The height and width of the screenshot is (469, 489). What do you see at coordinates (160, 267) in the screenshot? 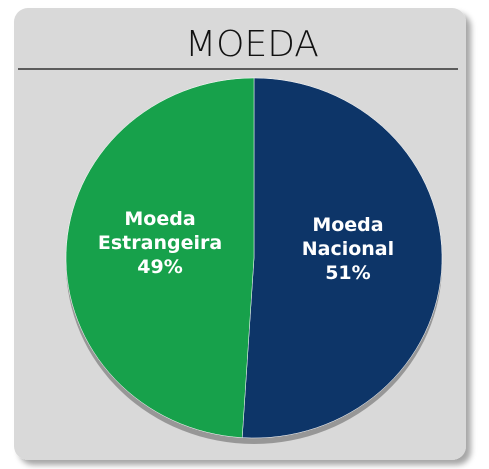
I see `slice-value: 49%` at bounding box center [160, 267].